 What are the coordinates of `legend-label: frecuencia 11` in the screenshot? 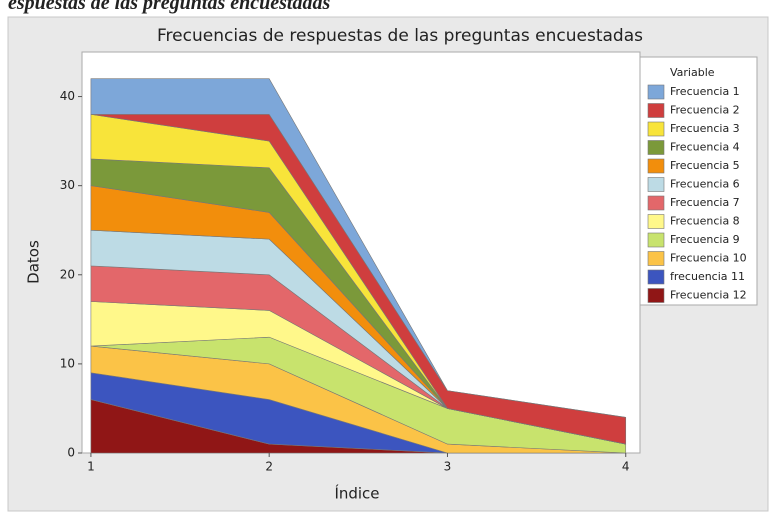 It's located at (707, 276).